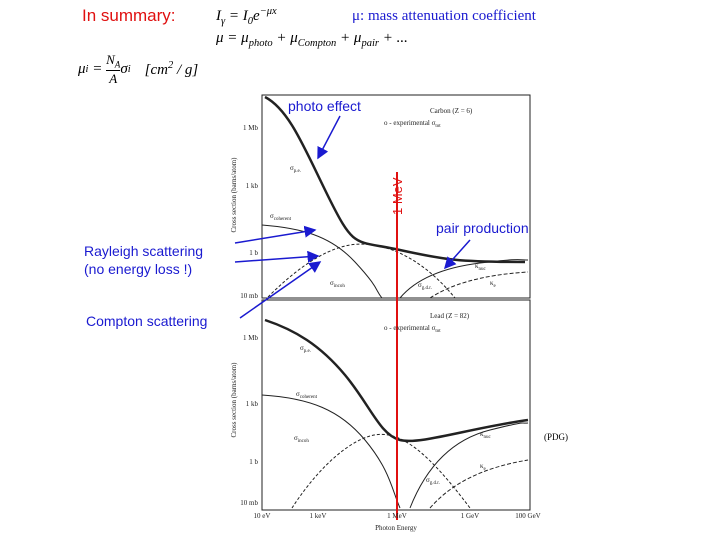  I want to click on annotation: Compton scattering, so click(147, 321).